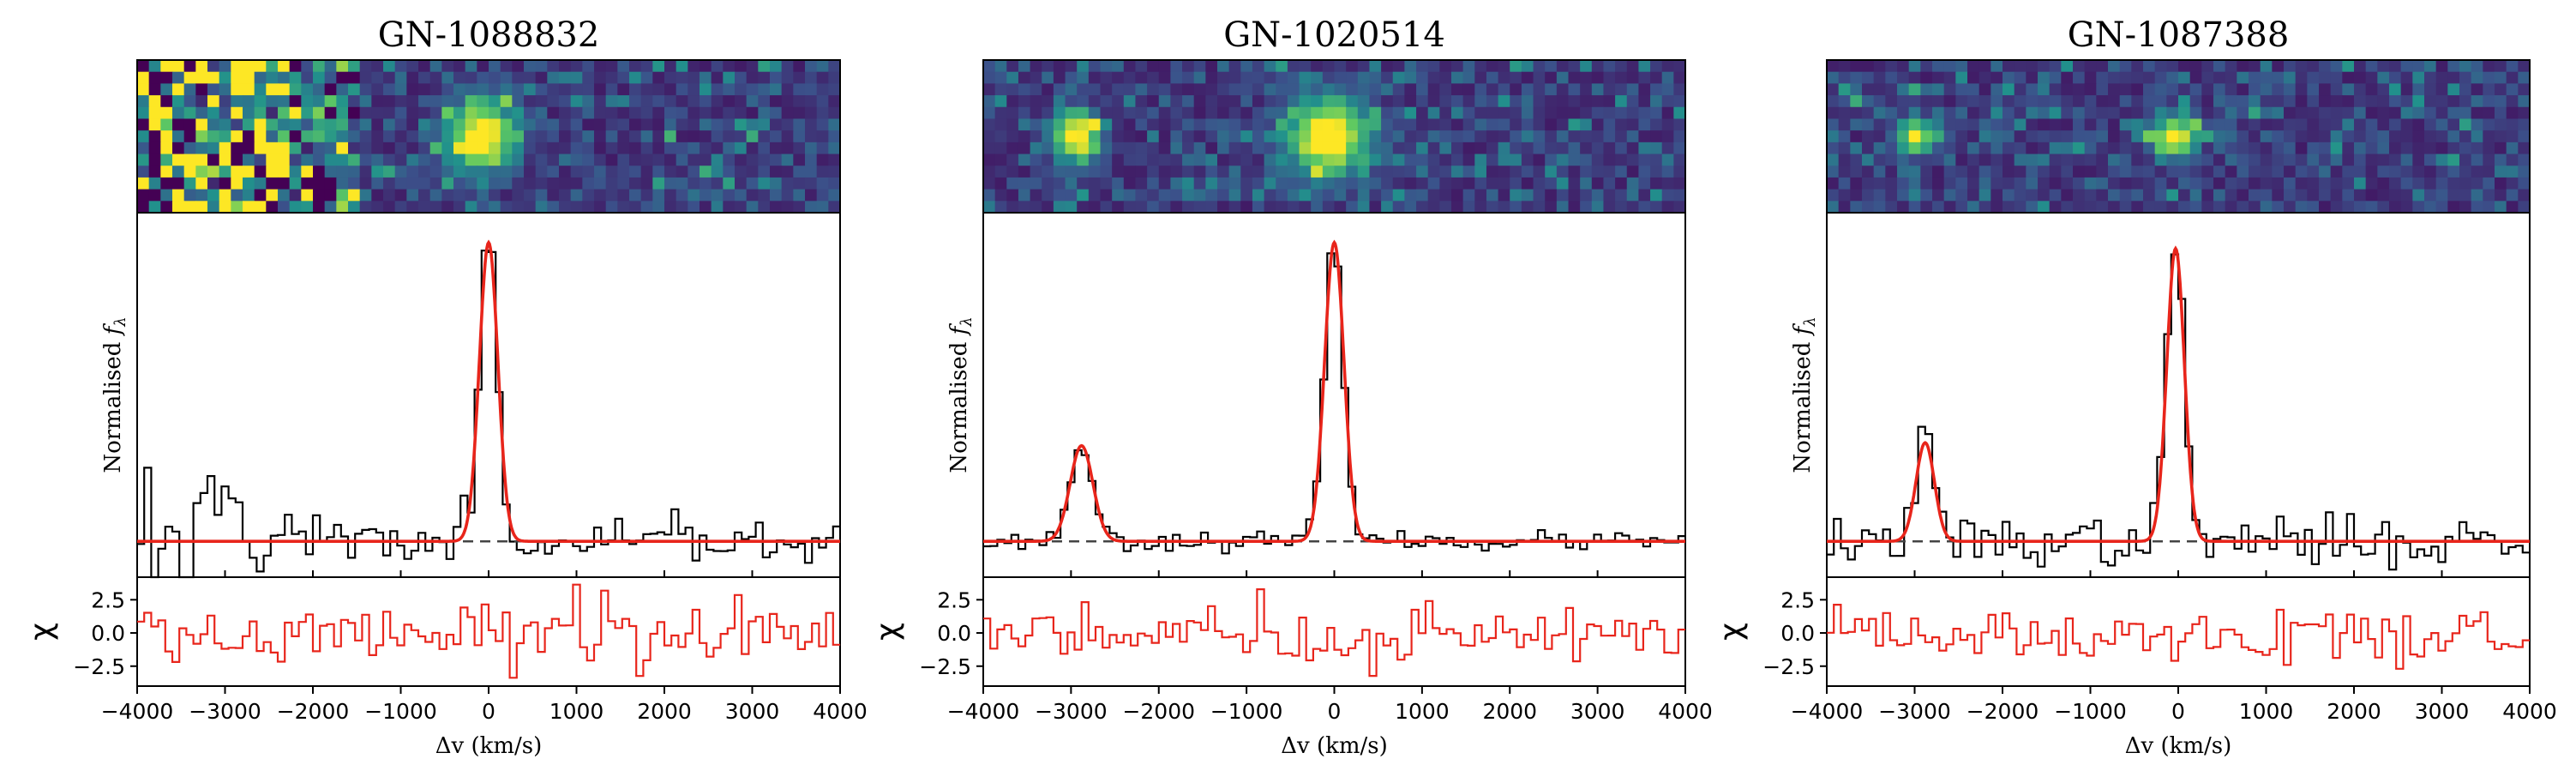 Image resolution: width=2576 pixels, height=777 pixels. Describe the element at coordinates (489, 35) in the screenshot. I see `panel-title: GN-1088832` at that location.